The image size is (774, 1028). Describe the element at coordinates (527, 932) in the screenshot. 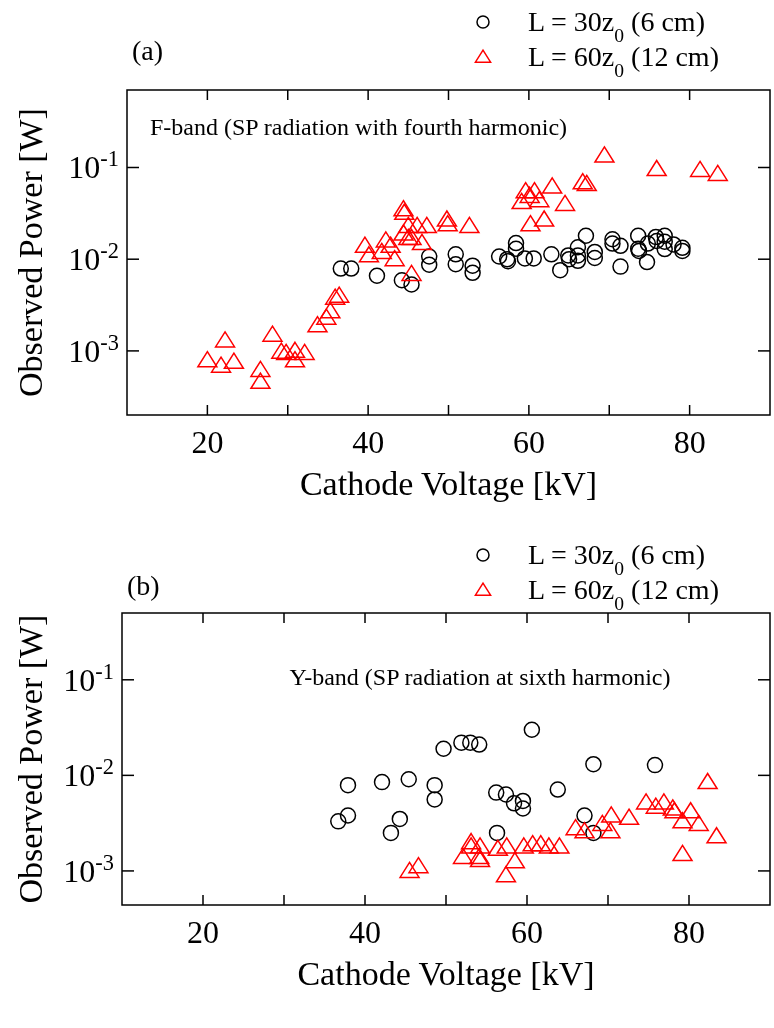

I see `x-tick-label: 60` at that location.